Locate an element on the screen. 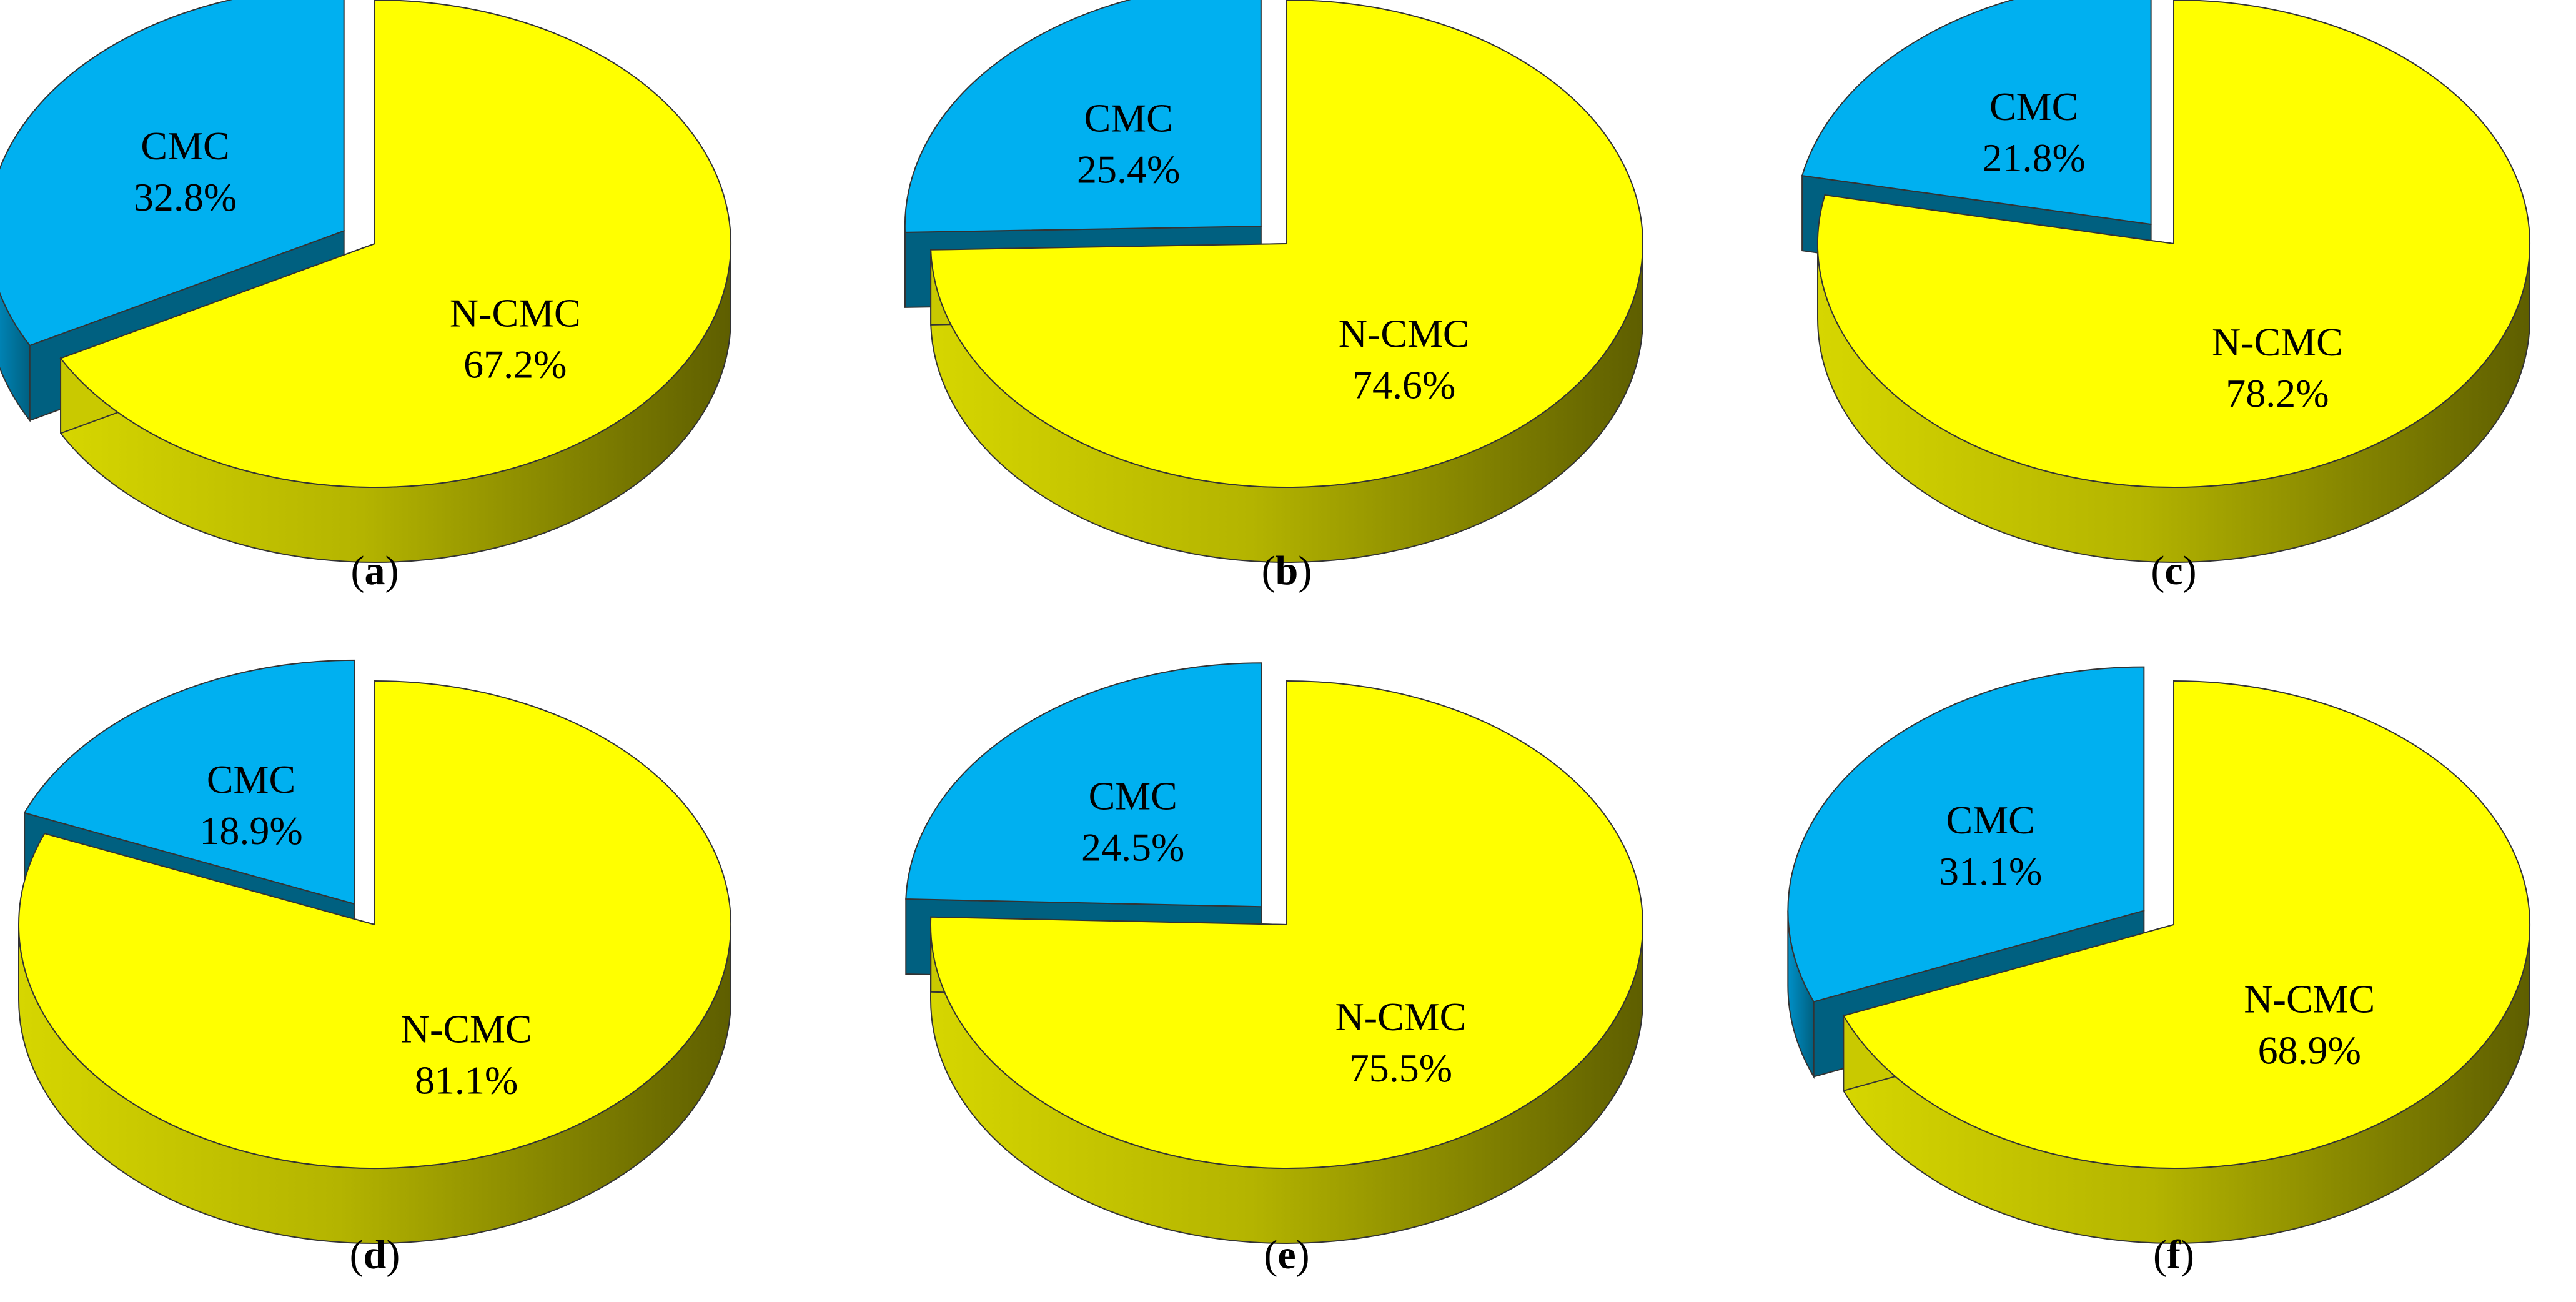 This screenshot has width=2576, height=1302. panel-letter: a is located at coordinates (375, 571).